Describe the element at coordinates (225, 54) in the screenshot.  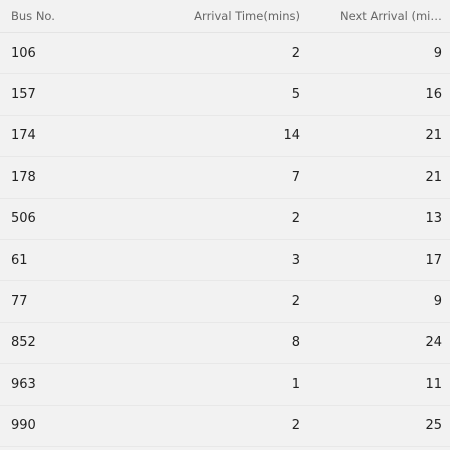
I see `table-row: 106 2 9` at that location.